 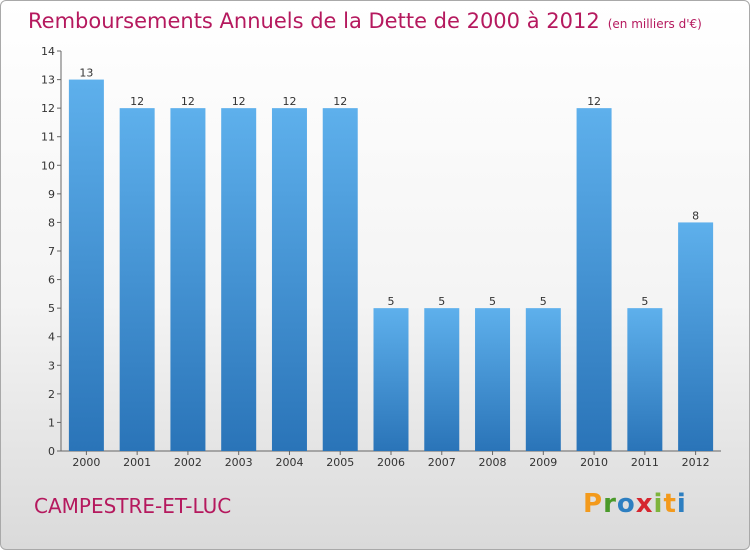 What do you see at coordinates (289, 462) in the screenshot?
I see `x-tick-label: 2004` at bounding box center [289, 462].